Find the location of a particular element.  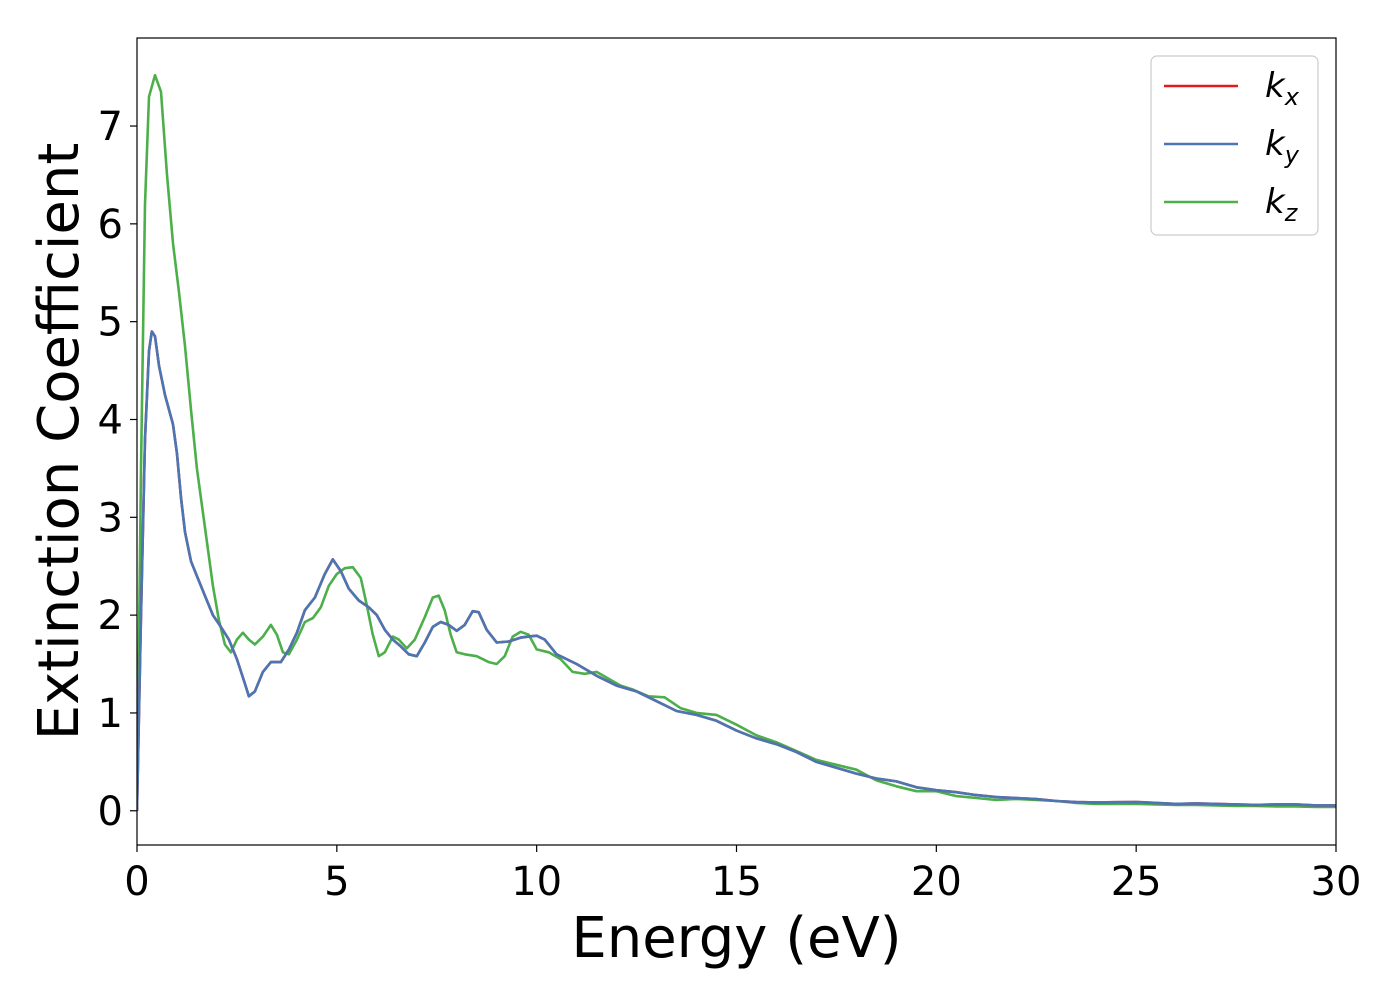

y-tick-label: 6 is located at coordinates (110, 225).